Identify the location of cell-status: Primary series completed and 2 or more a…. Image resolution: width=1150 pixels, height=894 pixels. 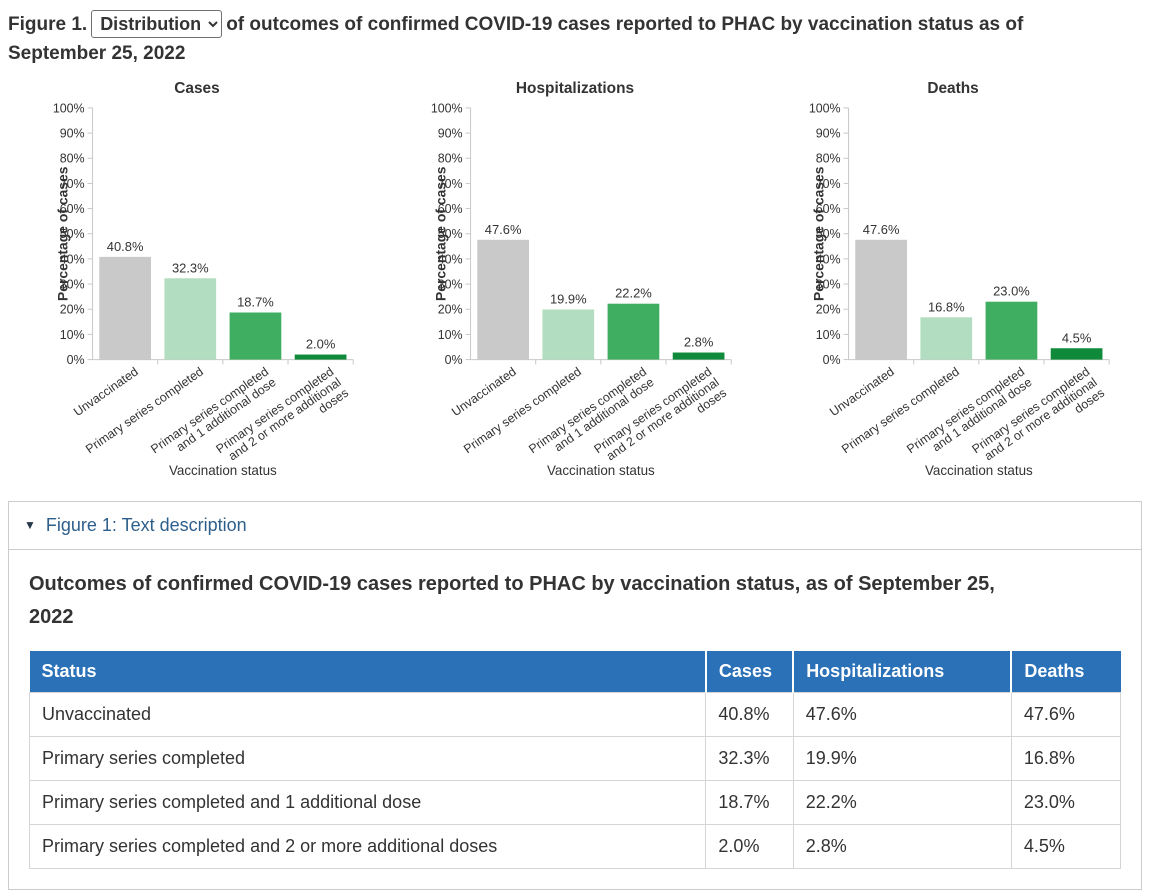
(367, 846).